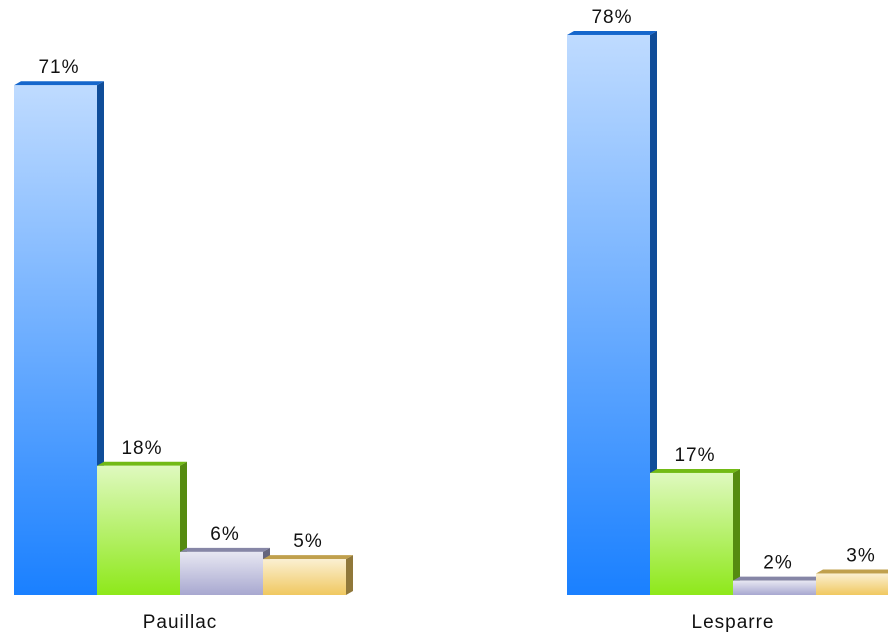 This screenshot has height=637, width=888. I want to click on value-label: 3%, so click(860, 555).